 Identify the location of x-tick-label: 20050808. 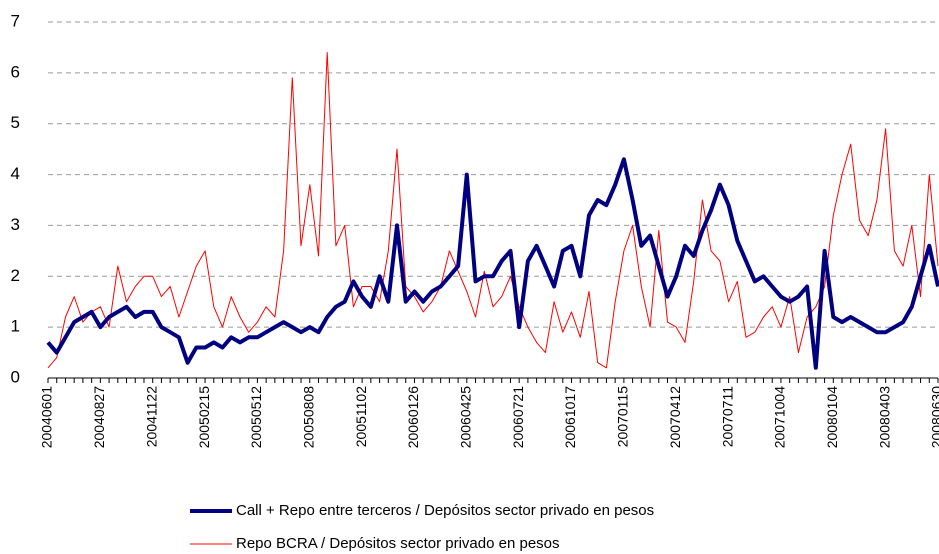
(308, 417).